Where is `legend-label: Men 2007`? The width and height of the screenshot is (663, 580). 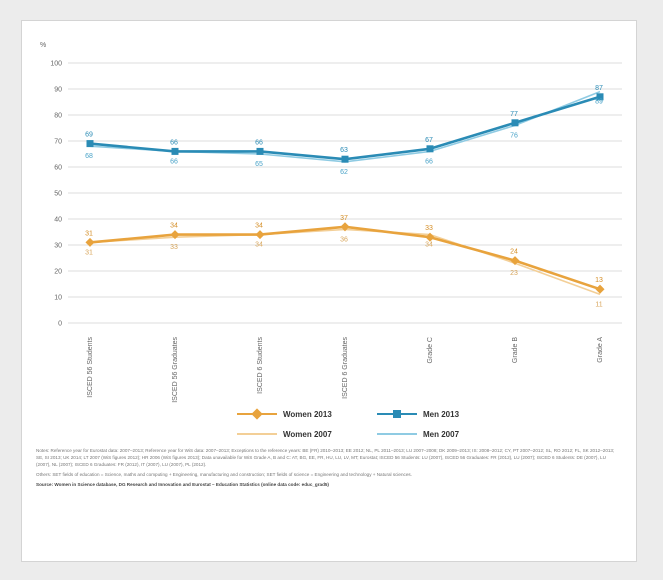 legend-label: Men 2007 is located at coordinates (441, 434).